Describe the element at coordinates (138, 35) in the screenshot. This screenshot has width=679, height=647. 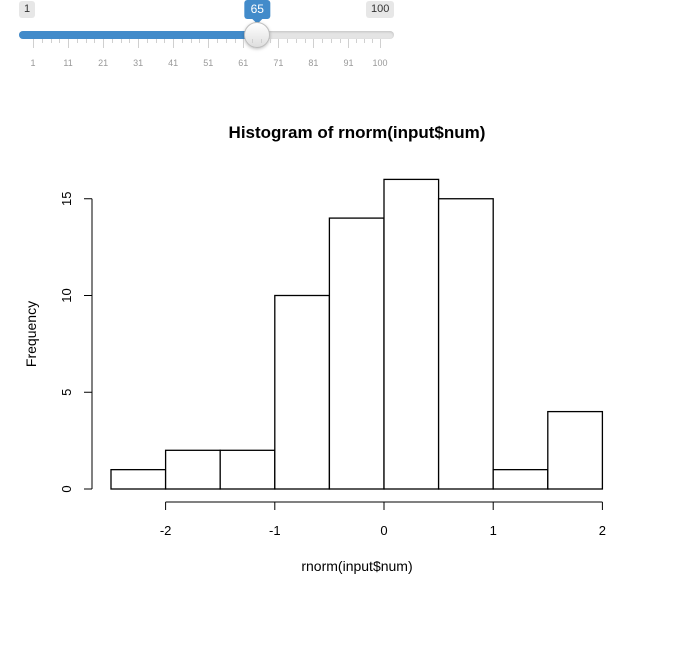
I see `slider-fill` at that location.